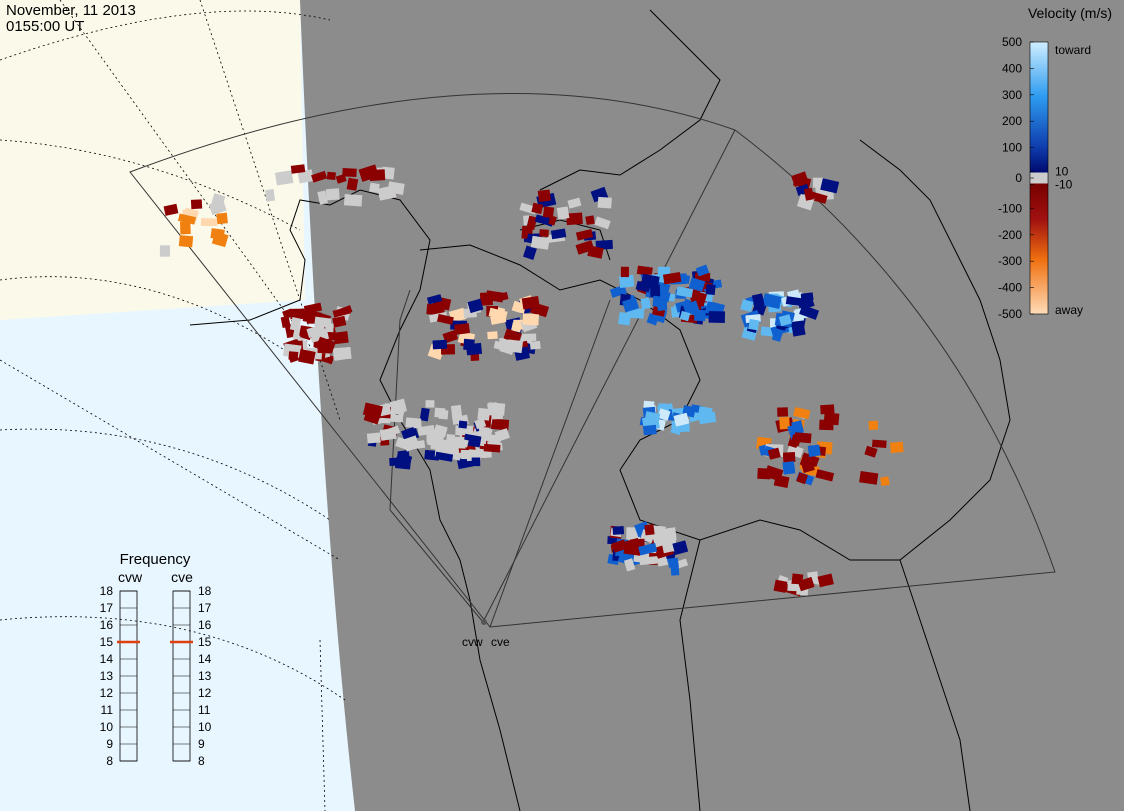 The height and width of the screenshot is (811, 1124). I want to click on colorbar-tick-label: -400, so click(1010, 288).